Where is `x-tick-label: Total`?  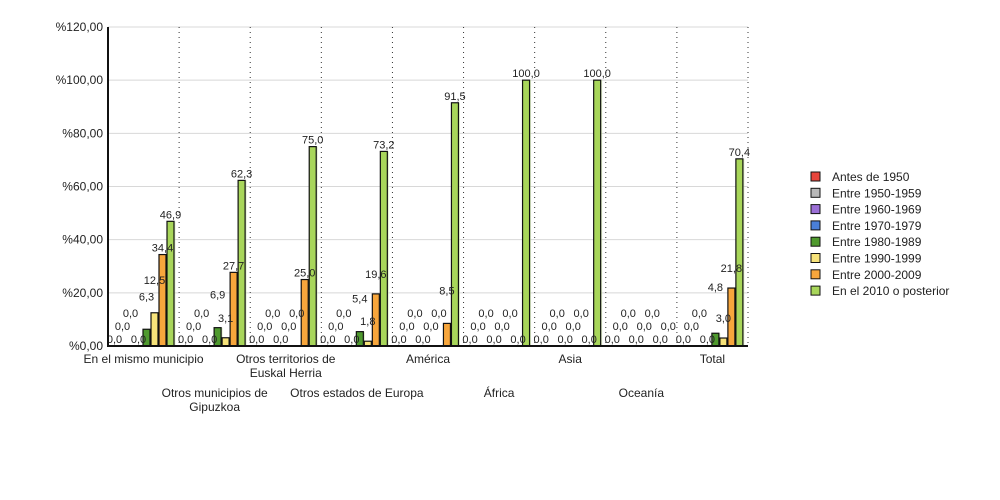
x-tick-label: Total is located at coordinates (712, 359).